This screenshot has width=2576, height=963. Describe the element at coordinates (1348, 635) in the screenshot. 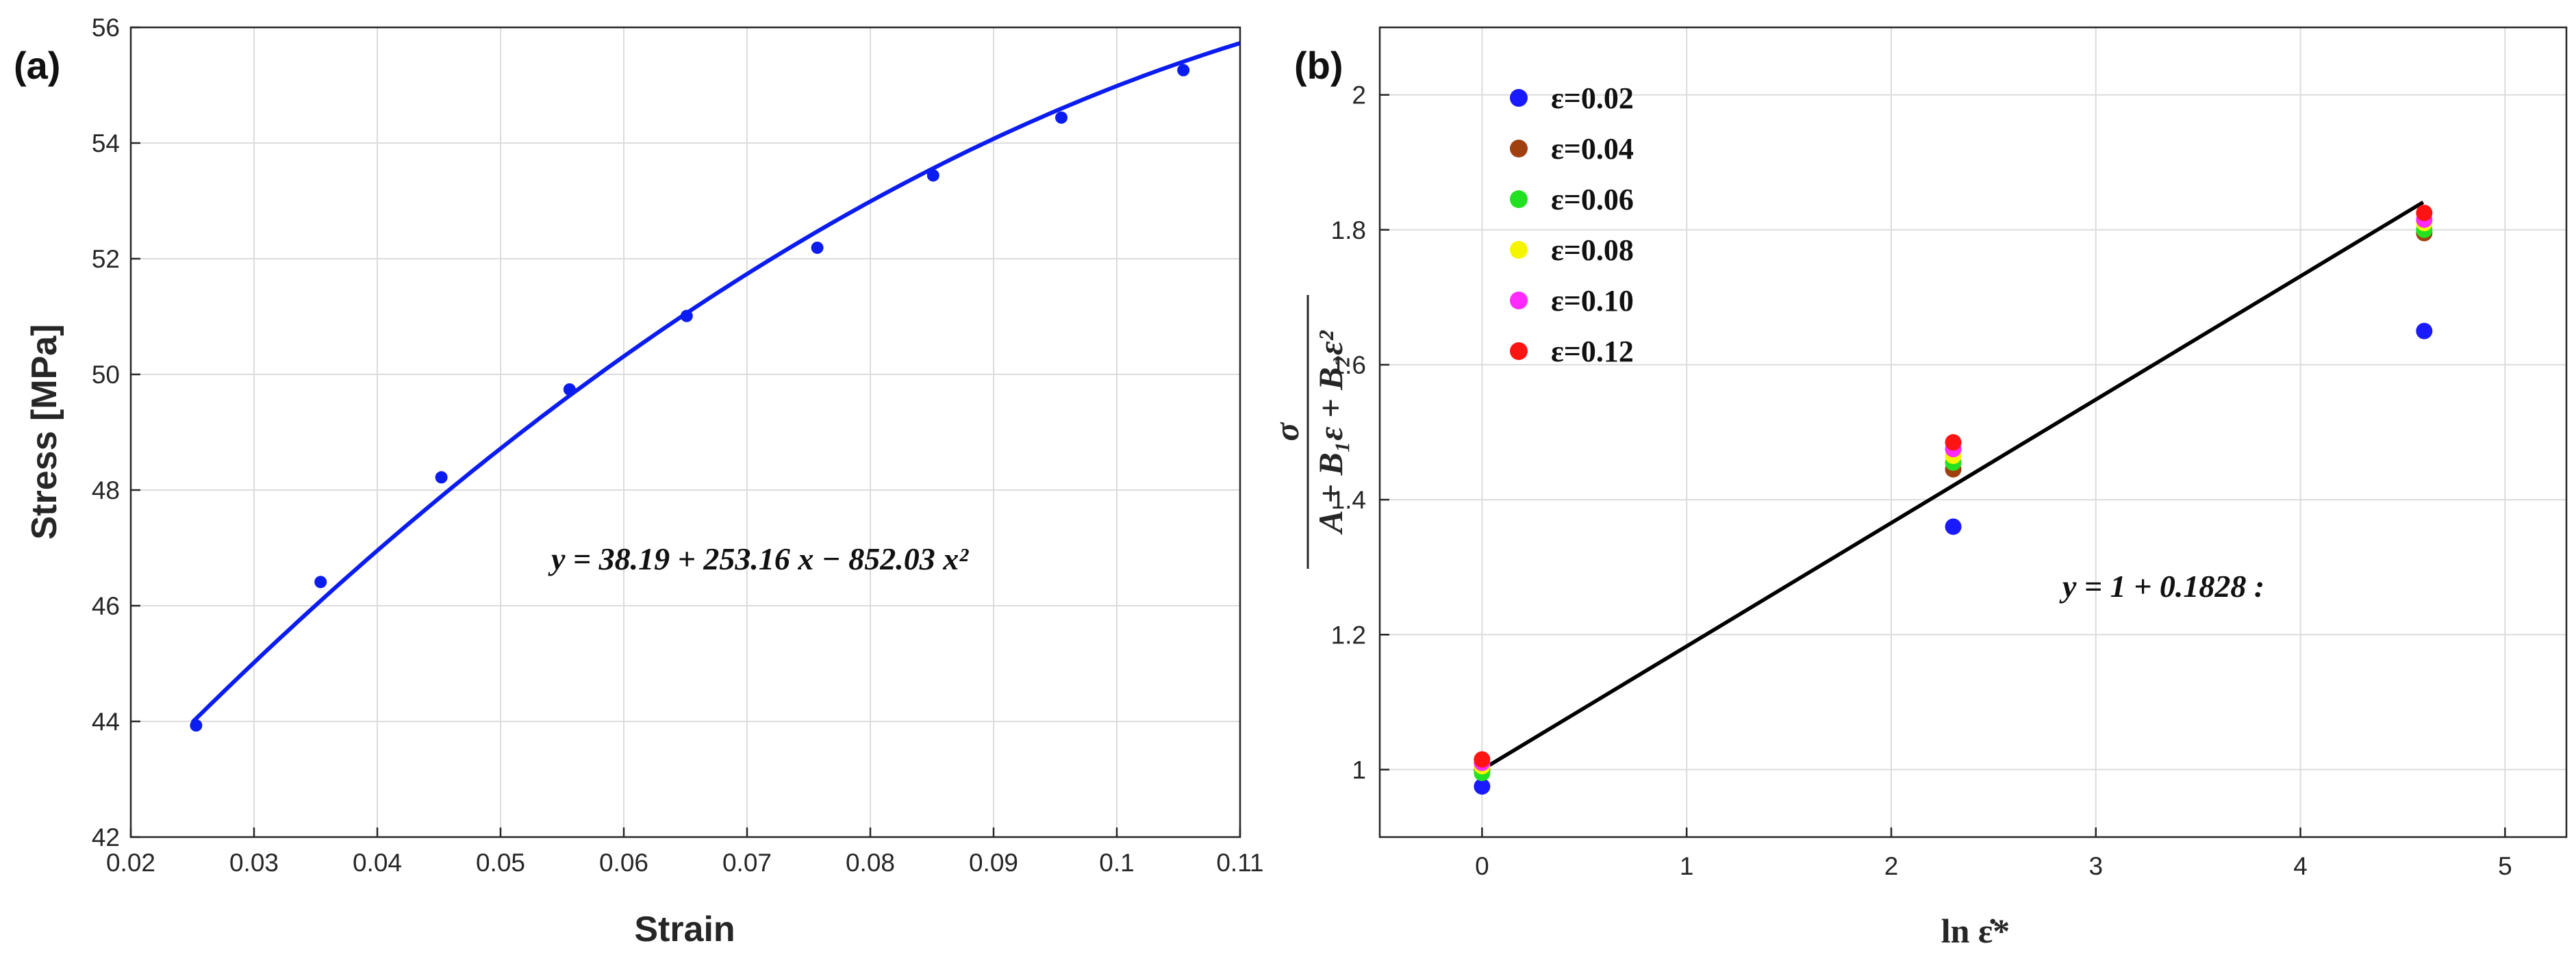

I see `panel-b-ytick-label: 1.2` at that location.